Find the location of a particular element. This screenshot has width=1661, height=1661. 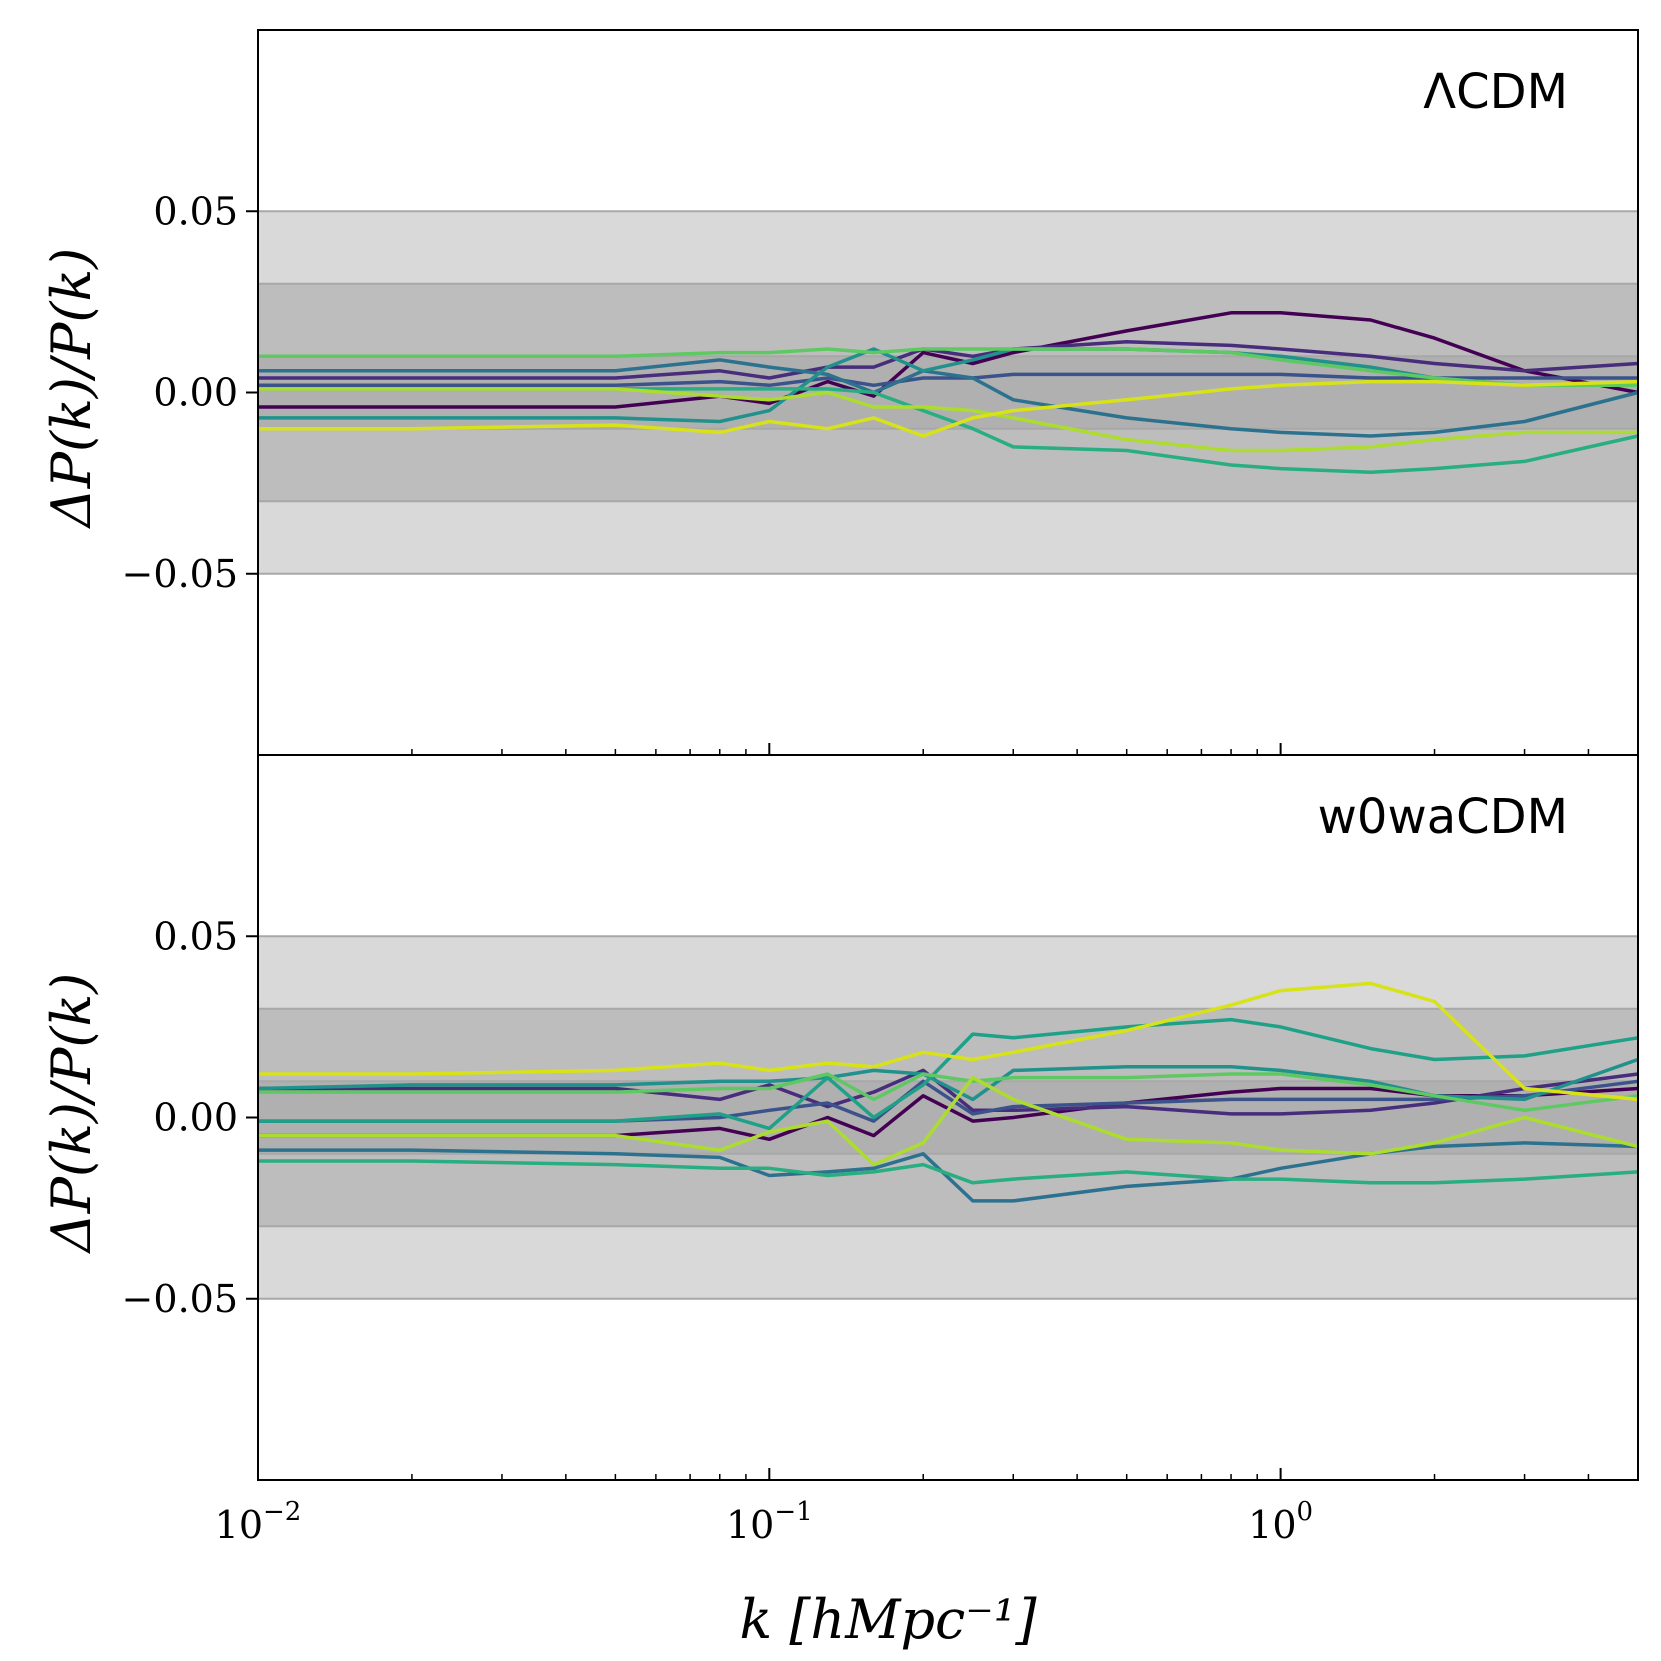

series-group-bottom is located at coordinates (948, 1092).